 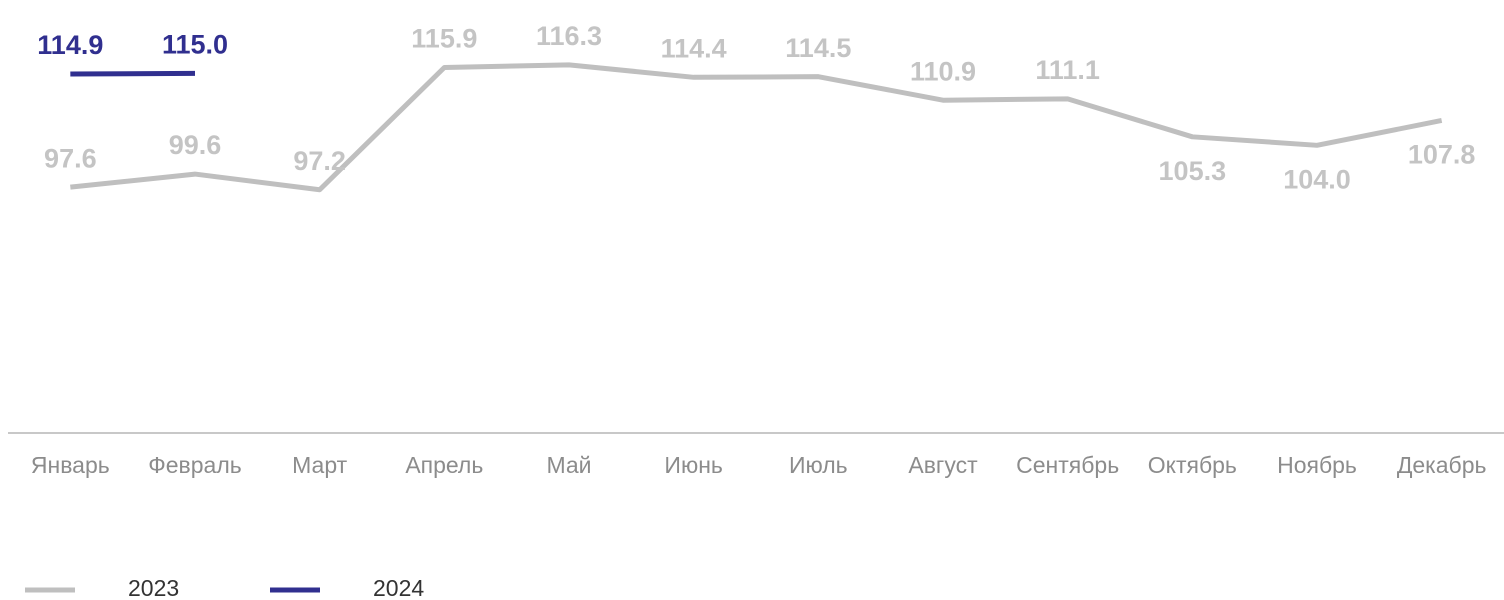 What do you see at coordinates (1317, 179) in the screenshot?
I see `value-label: 104.0` at bounding box center [1317, 179].